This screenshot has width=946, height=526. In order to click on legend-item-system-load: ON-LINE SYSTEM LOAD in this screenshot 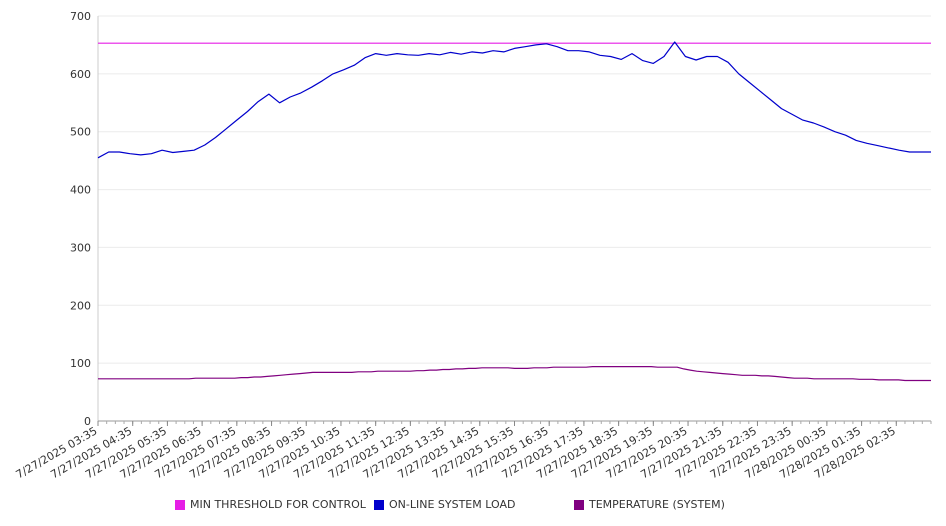, I will do `click(444, 504)`.